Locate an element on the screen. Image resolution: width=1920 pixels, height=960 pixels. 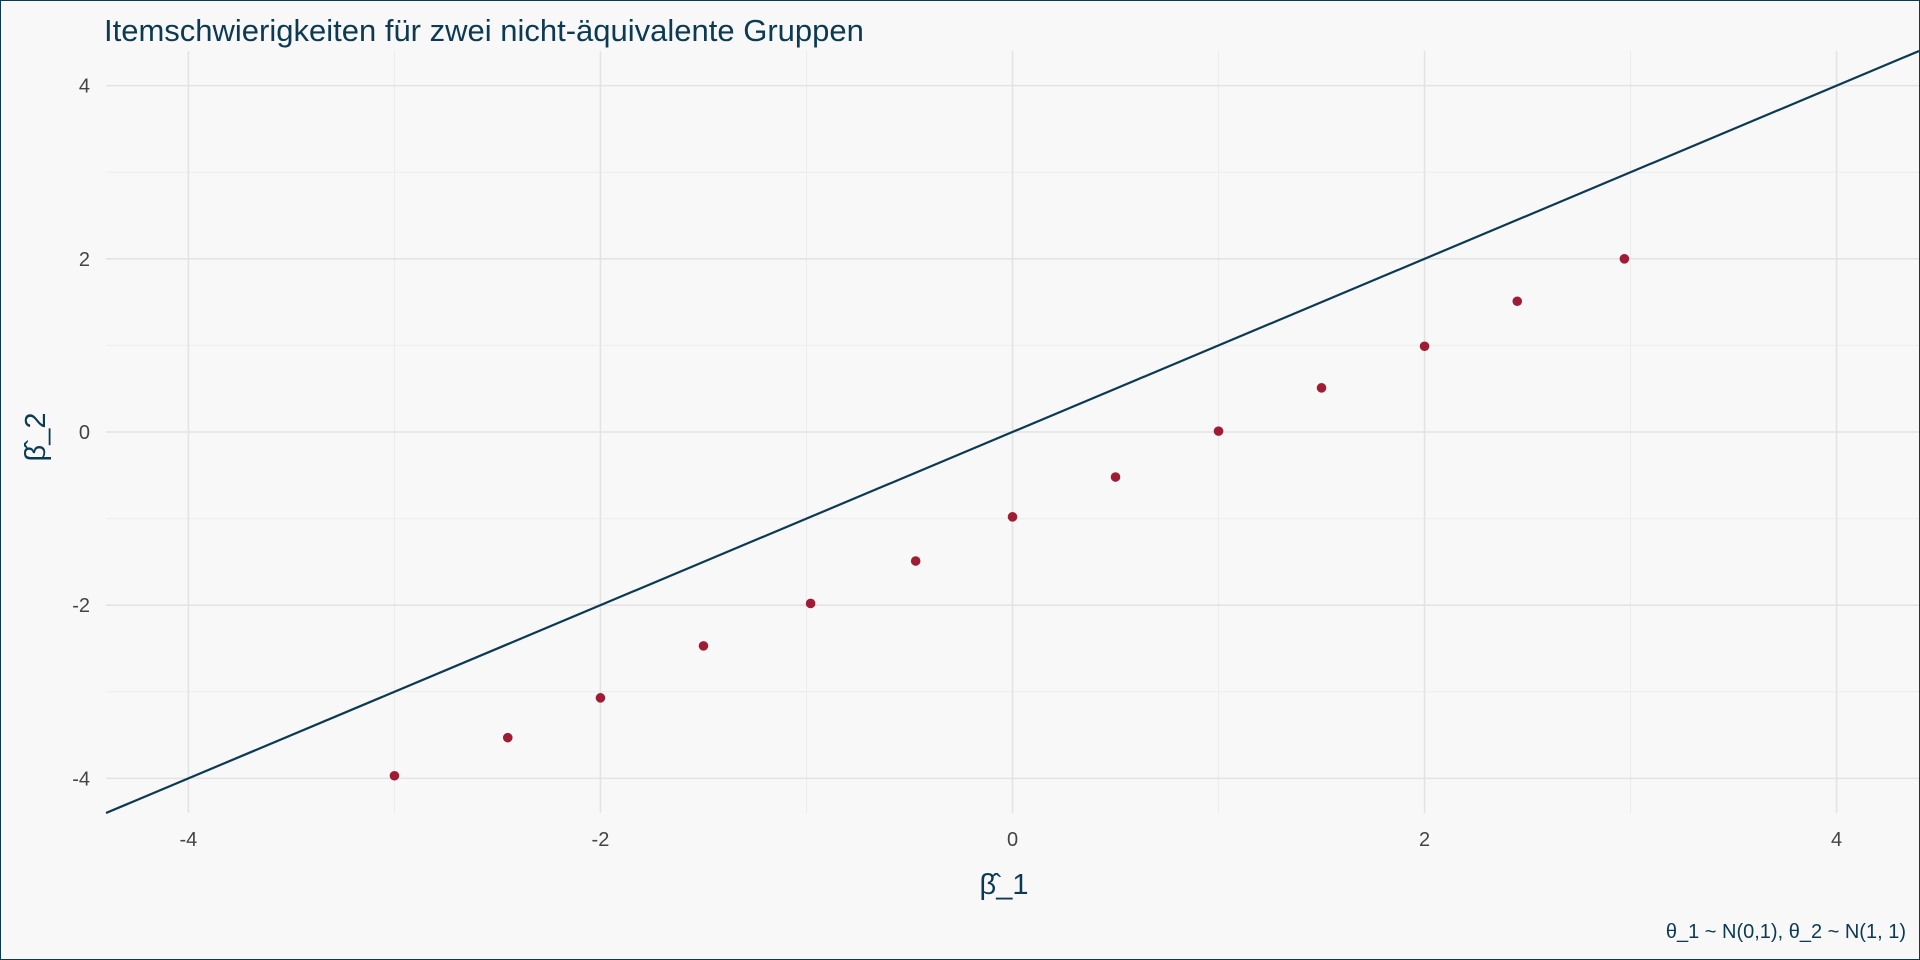
y-axis-ticks: -4 -2 0 2 4 is located at coordinates (81, 433).